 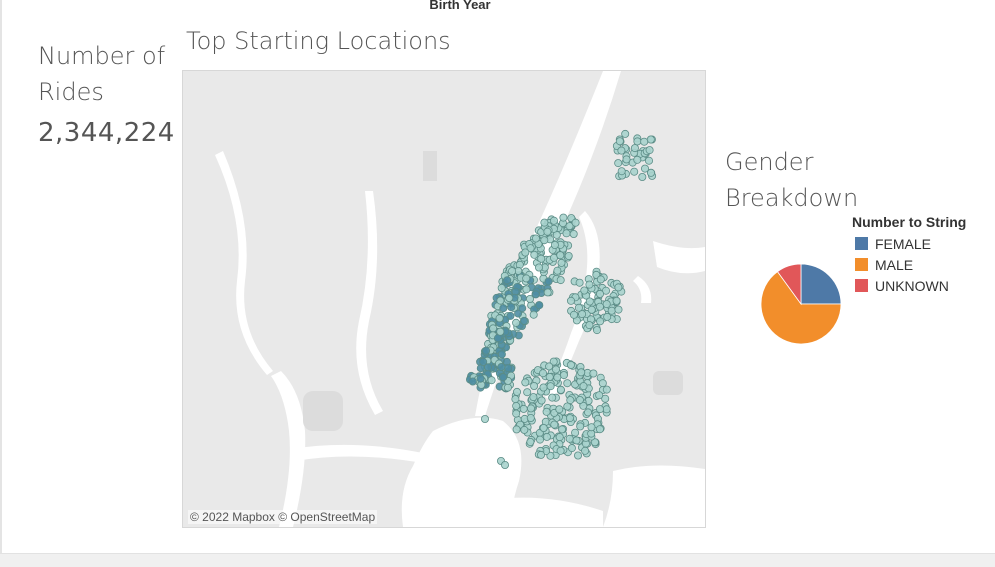 What do you see at coordinates (801, 308) in the screenshot?
I see `pie-slice-male` at bounding box center [801, 308].